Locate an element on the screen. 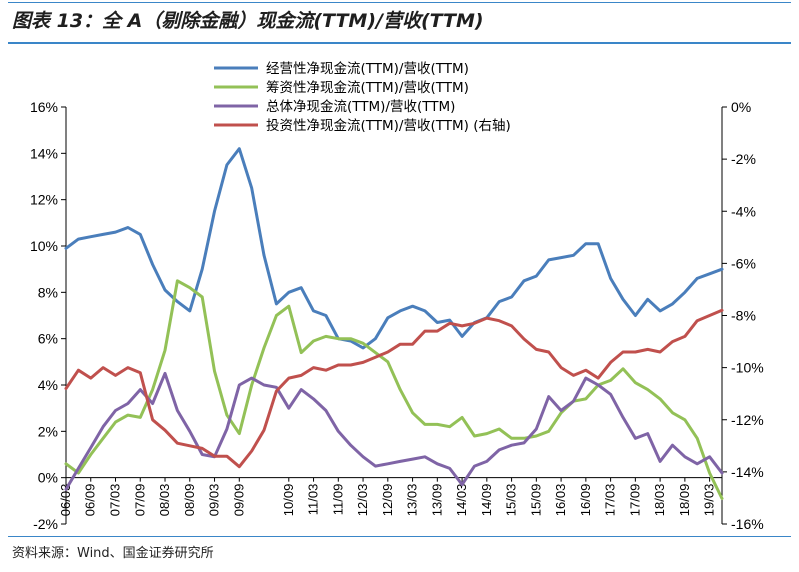 The image size is (799, 572). y-left-axis: 16% 14% 12% 10% 8% 6% 4% 2% 0% -2% is located at coordinates (48, 315).